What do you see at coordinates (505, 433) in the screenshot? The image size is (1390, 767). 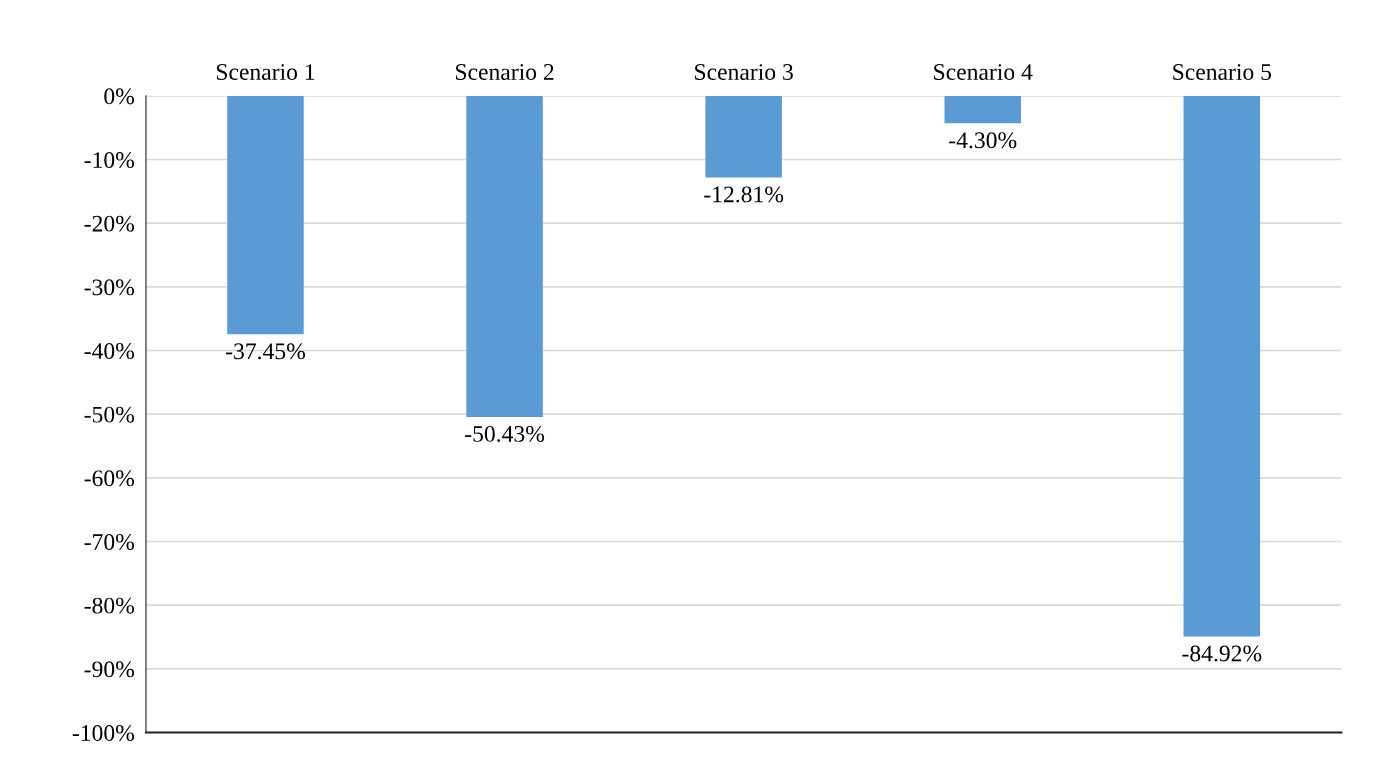 I see `data-label: -50.43%` at bounding box center [505, 433].